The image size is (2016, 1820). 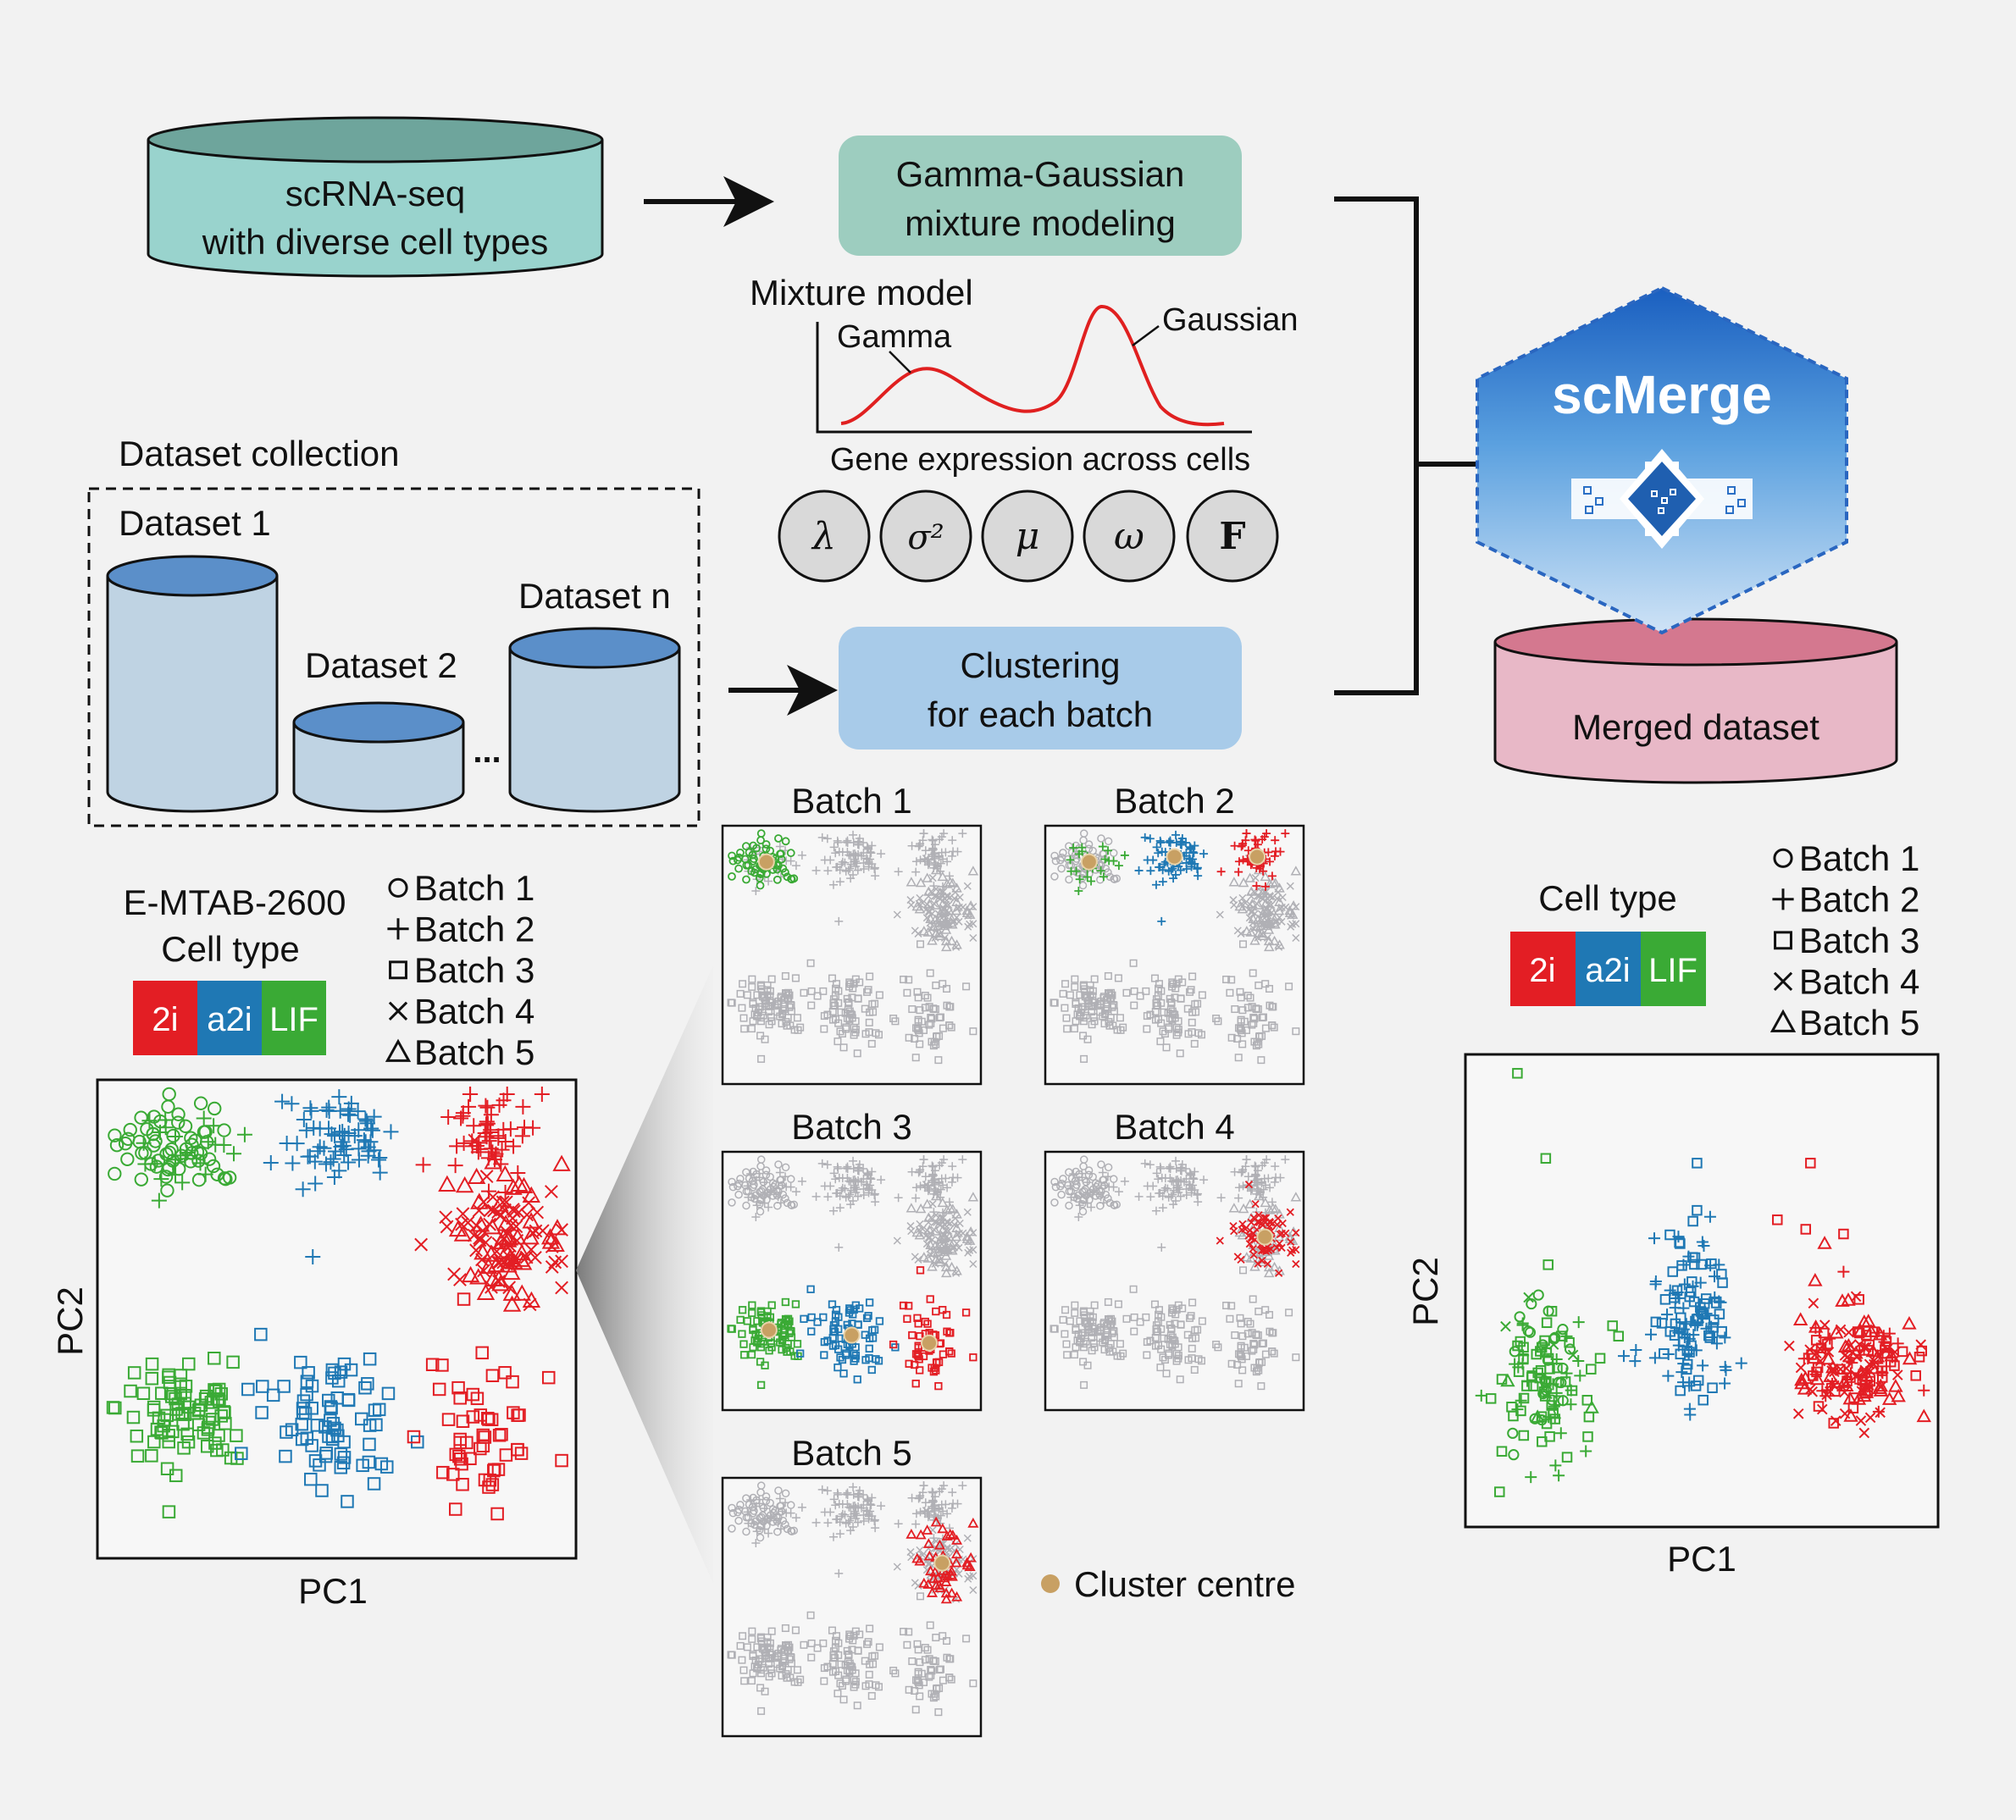 I want to click on batch-panel: Batch 4, so click(x=1174, y=1260).